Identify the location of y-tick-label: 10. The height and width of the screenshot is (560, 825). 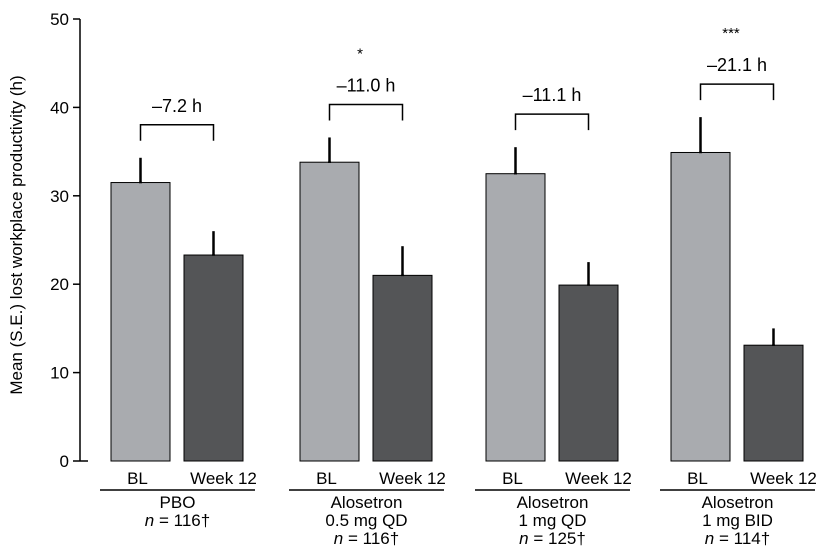
(59, 373).